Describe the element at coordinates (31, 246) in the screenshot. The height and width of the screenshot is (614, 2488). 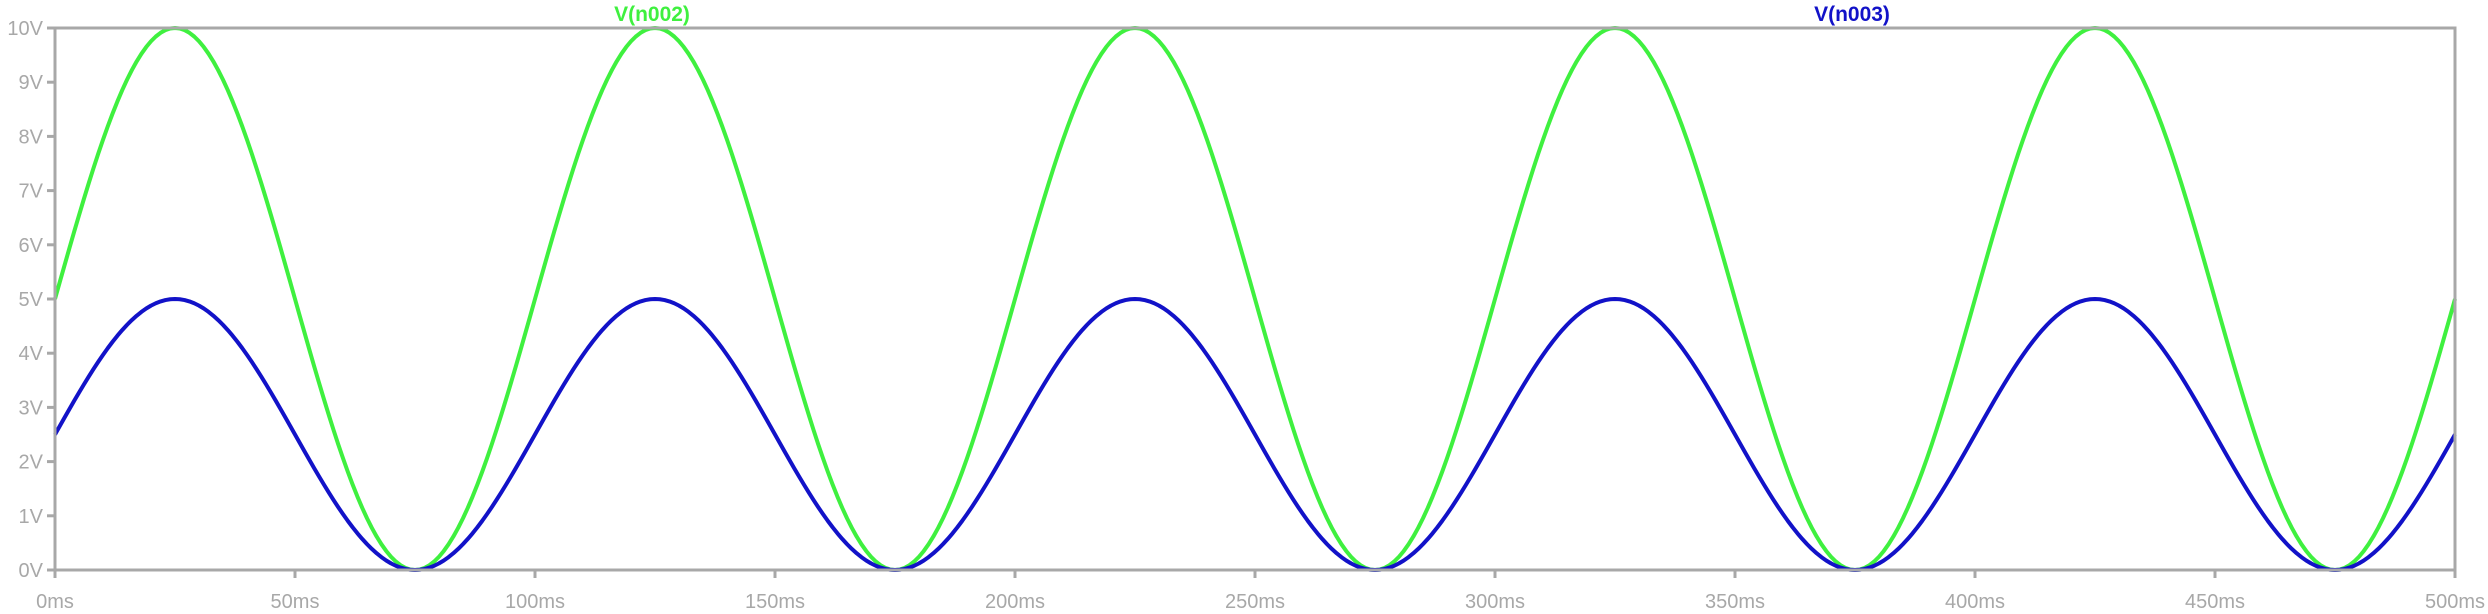
I see `y-tick-label: 6V` at that location.